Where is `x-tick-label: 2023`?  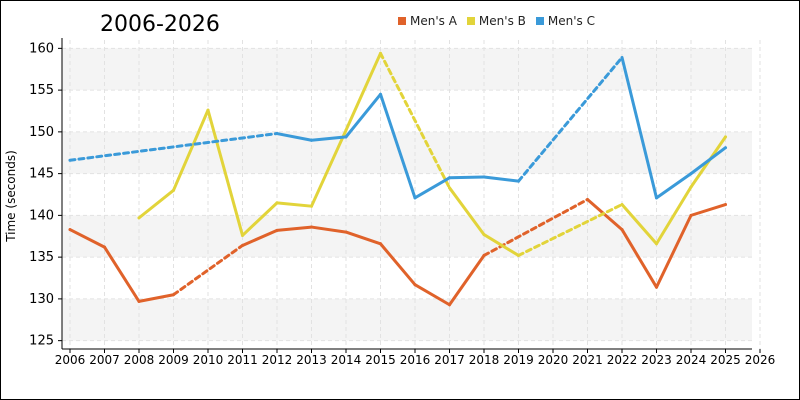
x-tick-label: 2023 is located at coordinates (656, 360).